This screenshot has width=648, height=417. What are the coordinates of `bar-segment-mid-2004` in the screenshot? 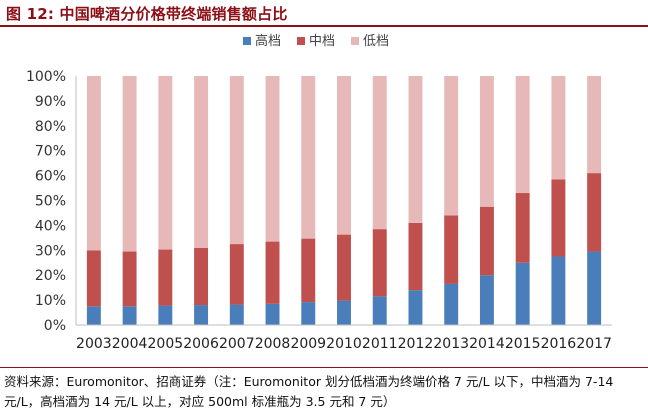 It's located at (129, 279).